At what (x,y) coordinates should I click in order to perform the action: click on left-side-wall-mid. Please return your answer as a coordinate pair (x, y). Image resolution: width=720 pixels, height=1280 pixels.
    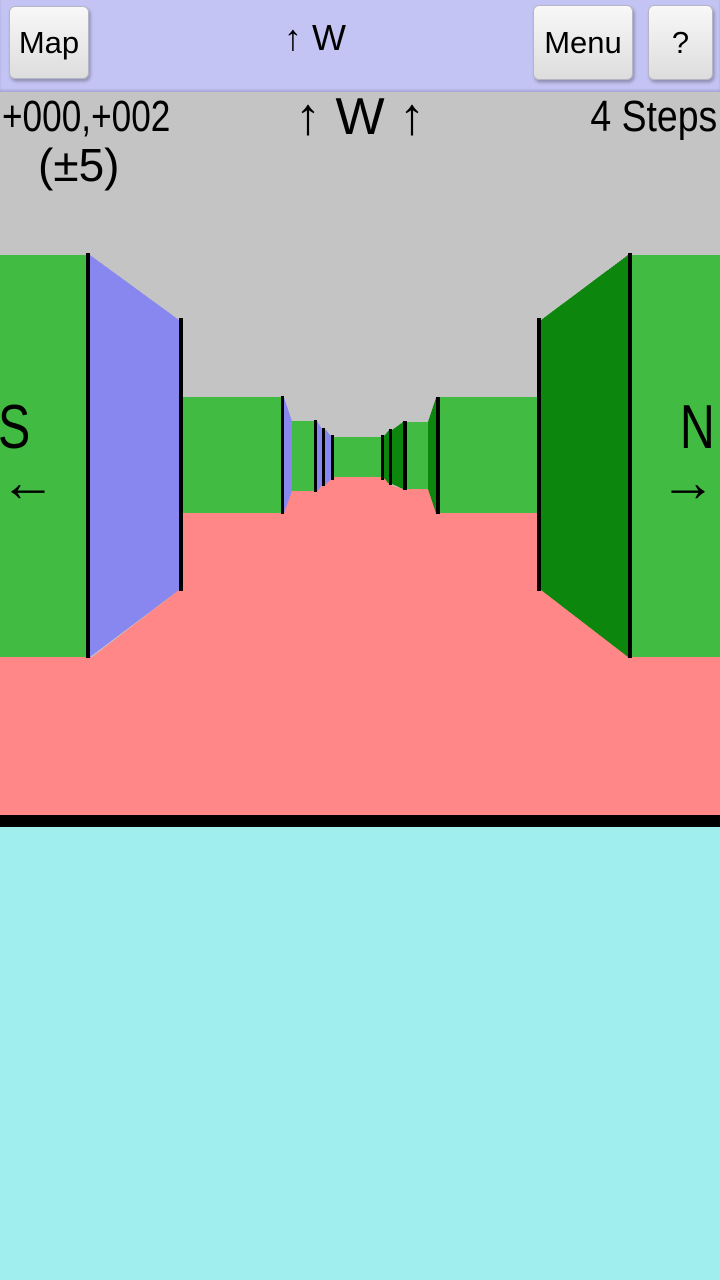
    Looking at the image, I should click on (288, 455).